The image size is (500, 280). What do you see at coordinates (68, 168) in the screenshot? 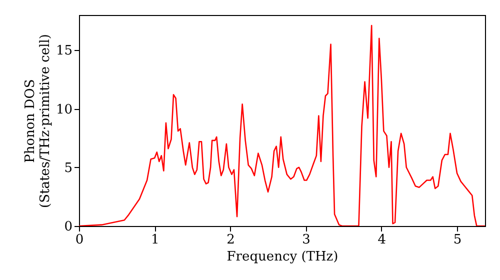
I see `y-tick-label: 5` at bounding box center [68, 168].